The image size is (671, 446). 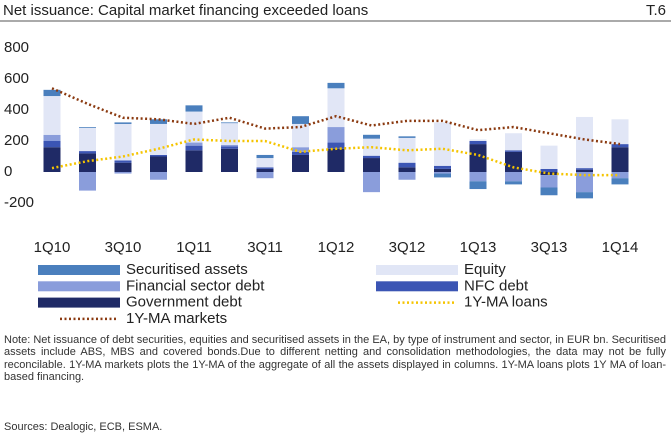 What do you see at coordinates (265, 247) in the screenshot?
I see `x-tick-label: 3Q11` at bounding box center [265, 247].